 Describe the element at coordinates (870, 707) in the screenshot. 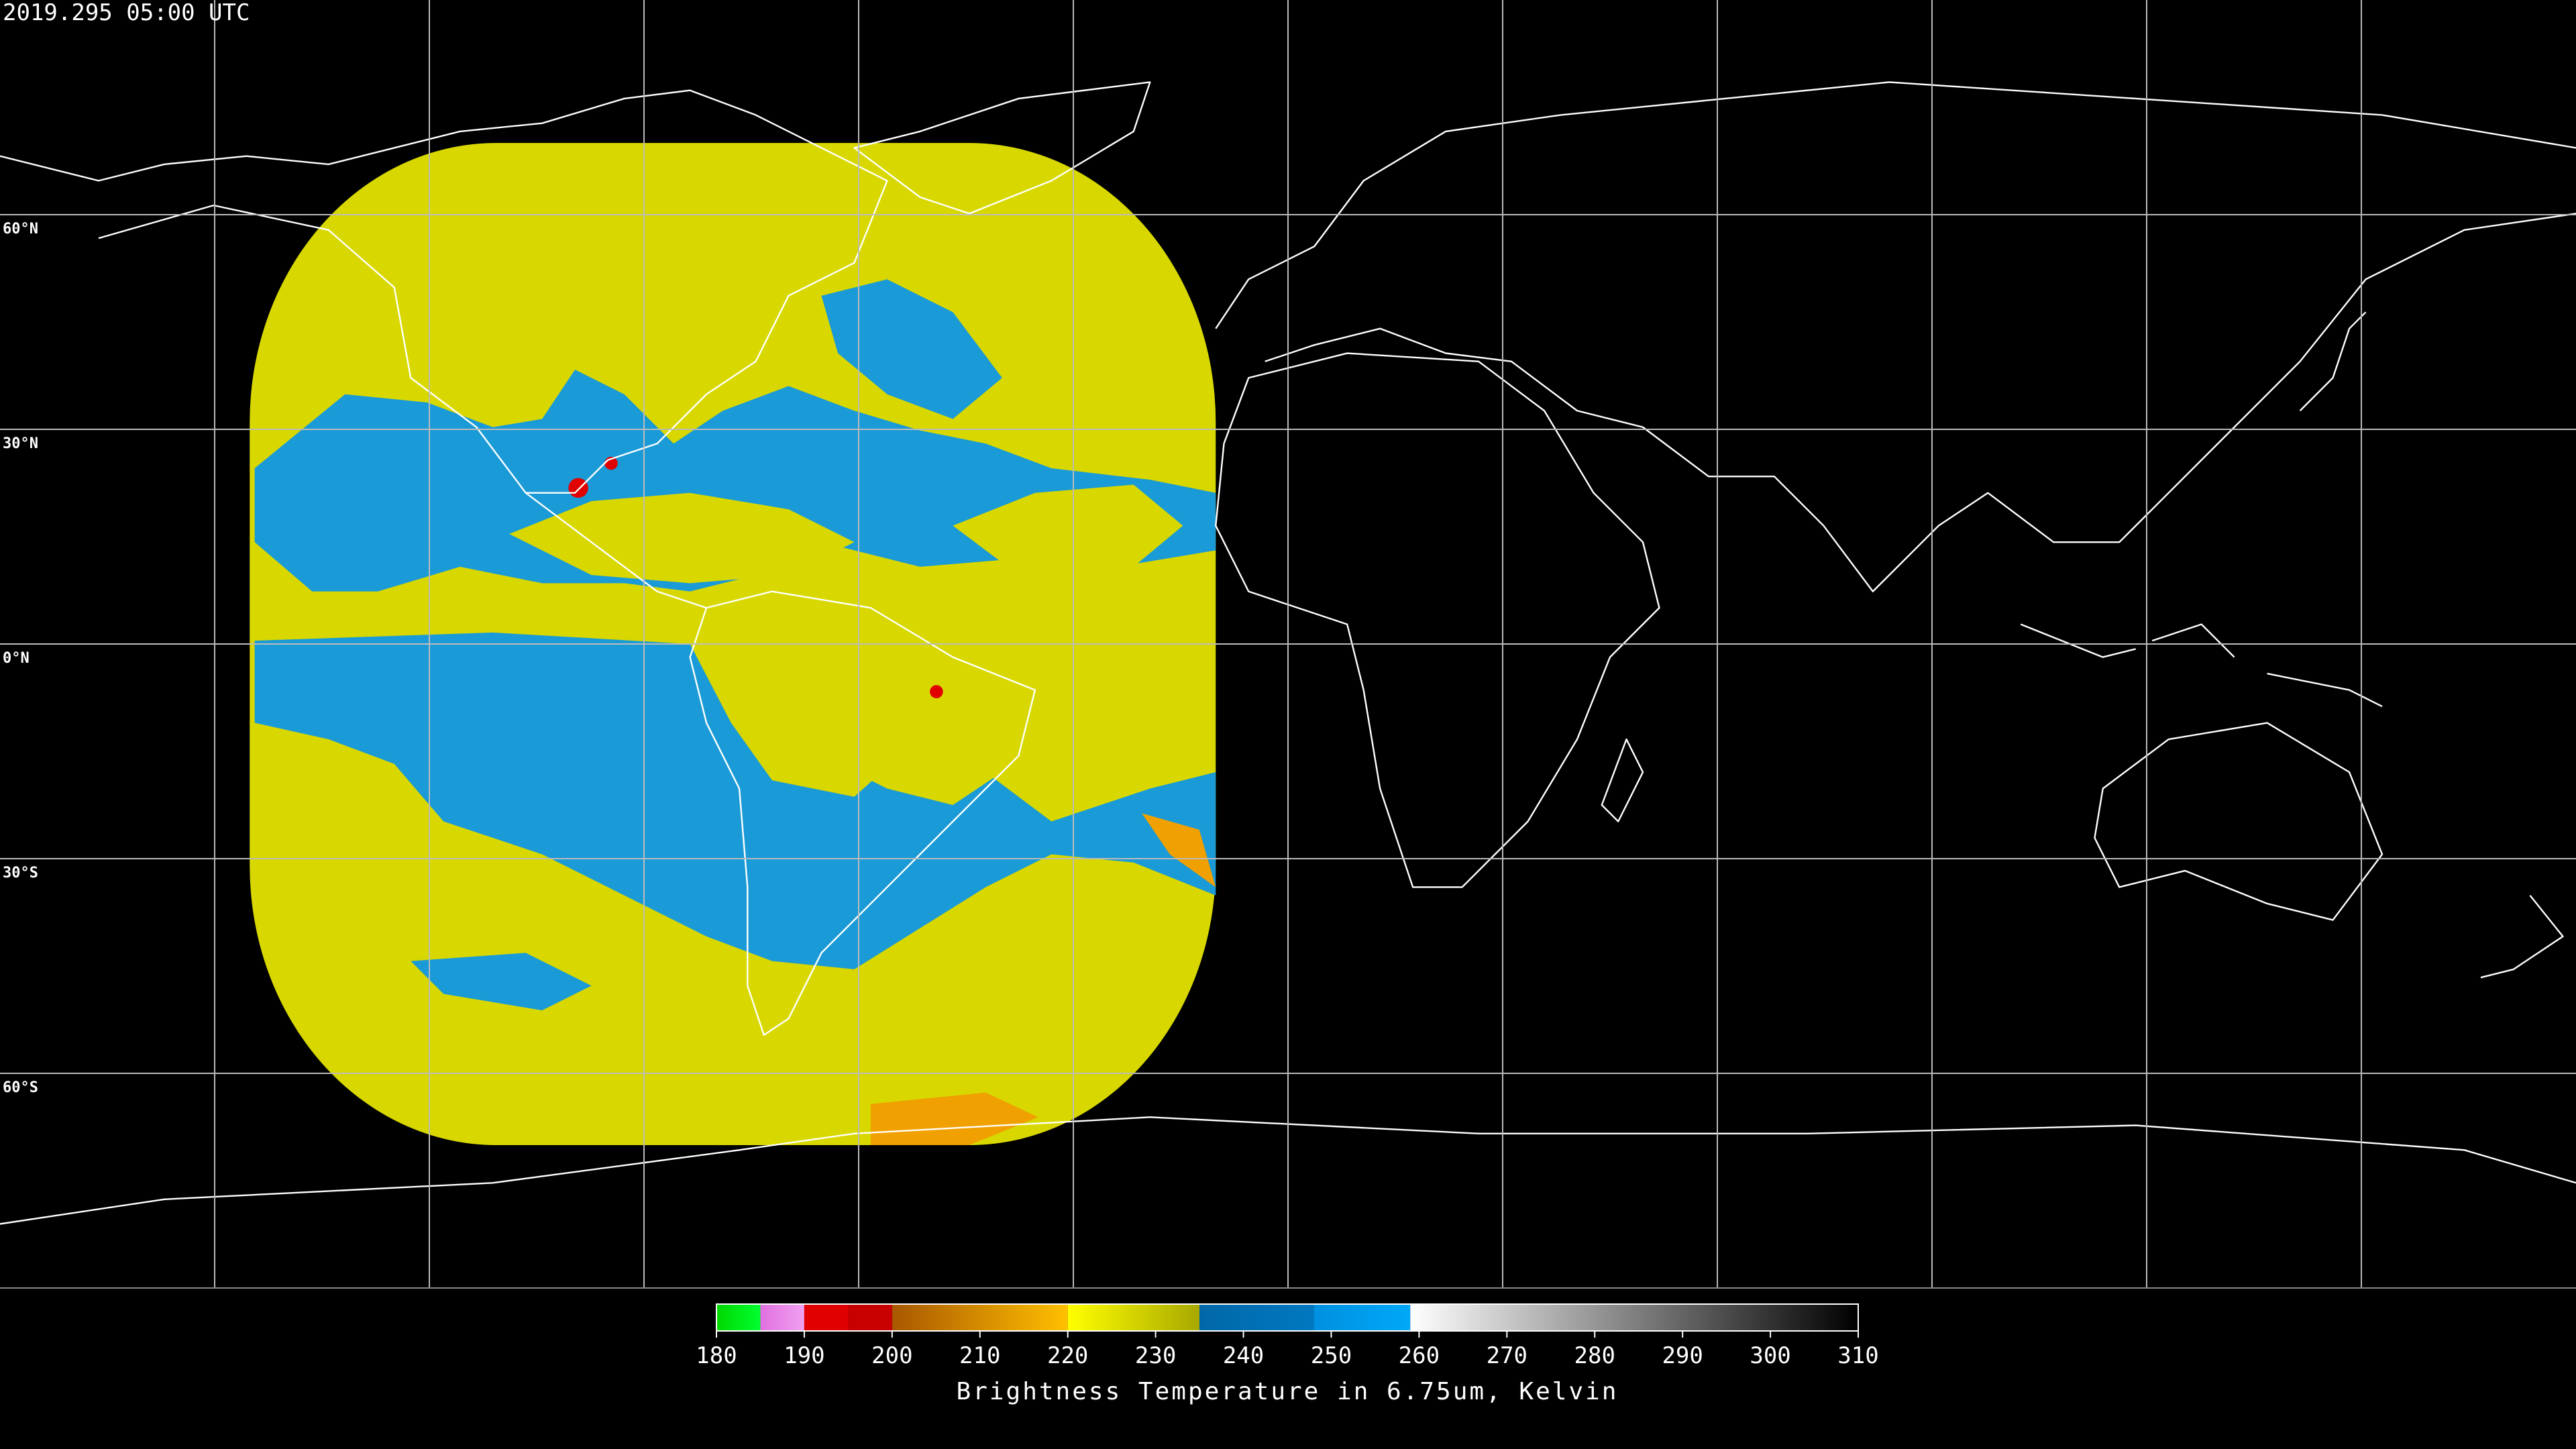

I see `image-yellow-amazon` at that location.